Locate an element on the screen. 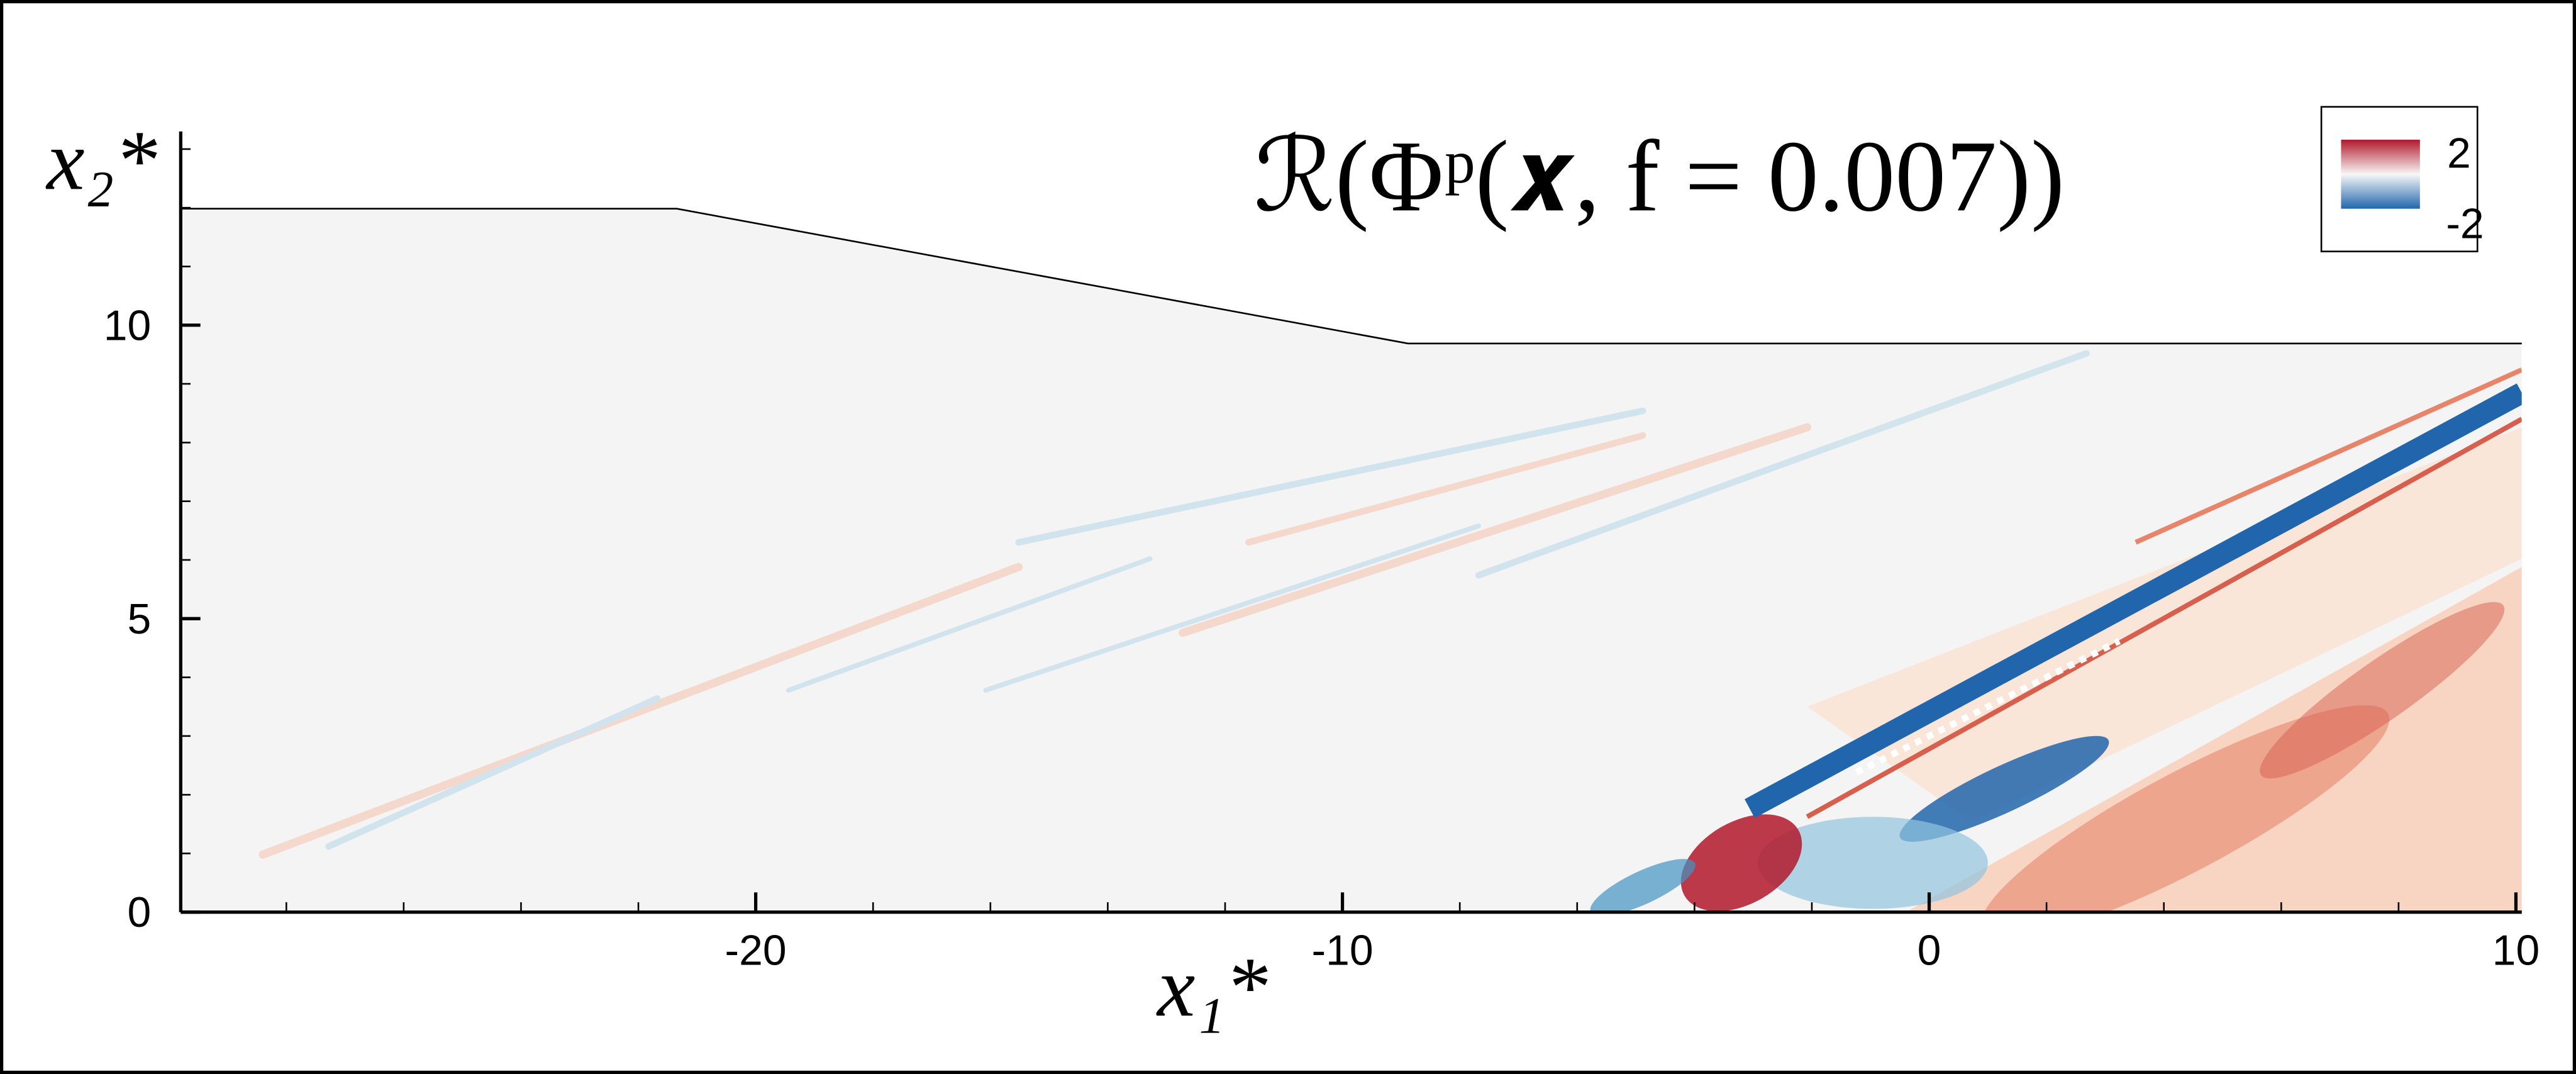  y-tick-label: 0 is located at coordinates (140, 912).